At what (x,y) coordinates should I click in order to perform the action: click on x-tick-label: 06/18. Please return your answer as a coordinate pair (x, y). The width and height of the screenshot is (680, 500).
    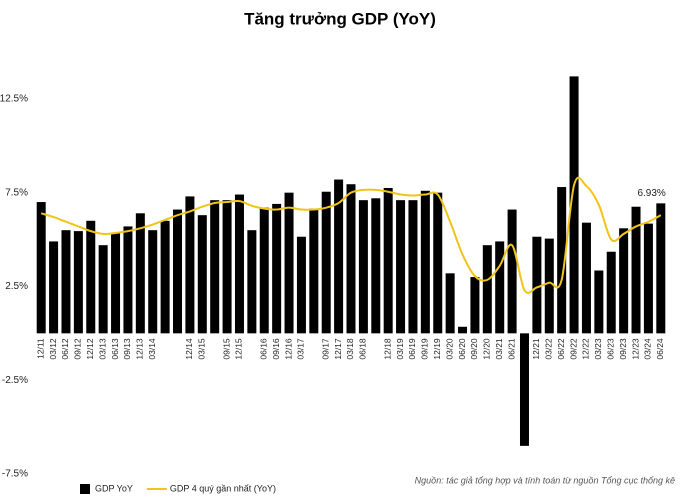
    Looking at the image, I should click on (363, 349).